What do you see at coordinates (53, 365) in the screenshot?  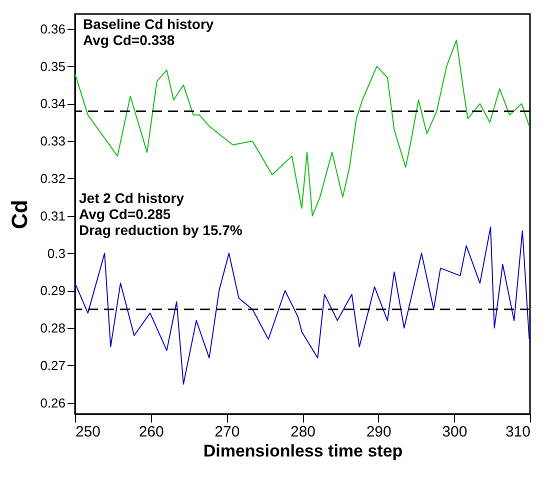 I see `y-tick-label: 0.27` at bounding box center [53, 365].